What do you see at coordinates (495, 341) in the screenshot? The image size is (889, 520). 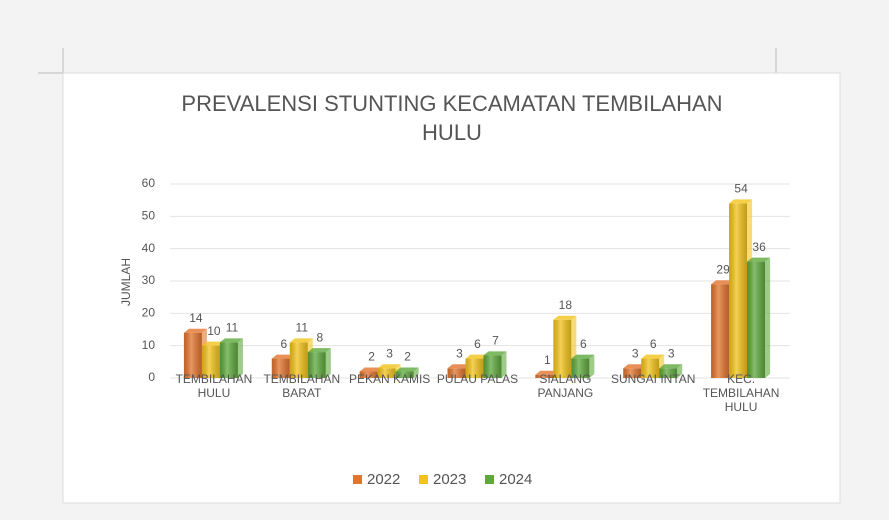 I see `data-label: 7` at bounding box center [495, 341].